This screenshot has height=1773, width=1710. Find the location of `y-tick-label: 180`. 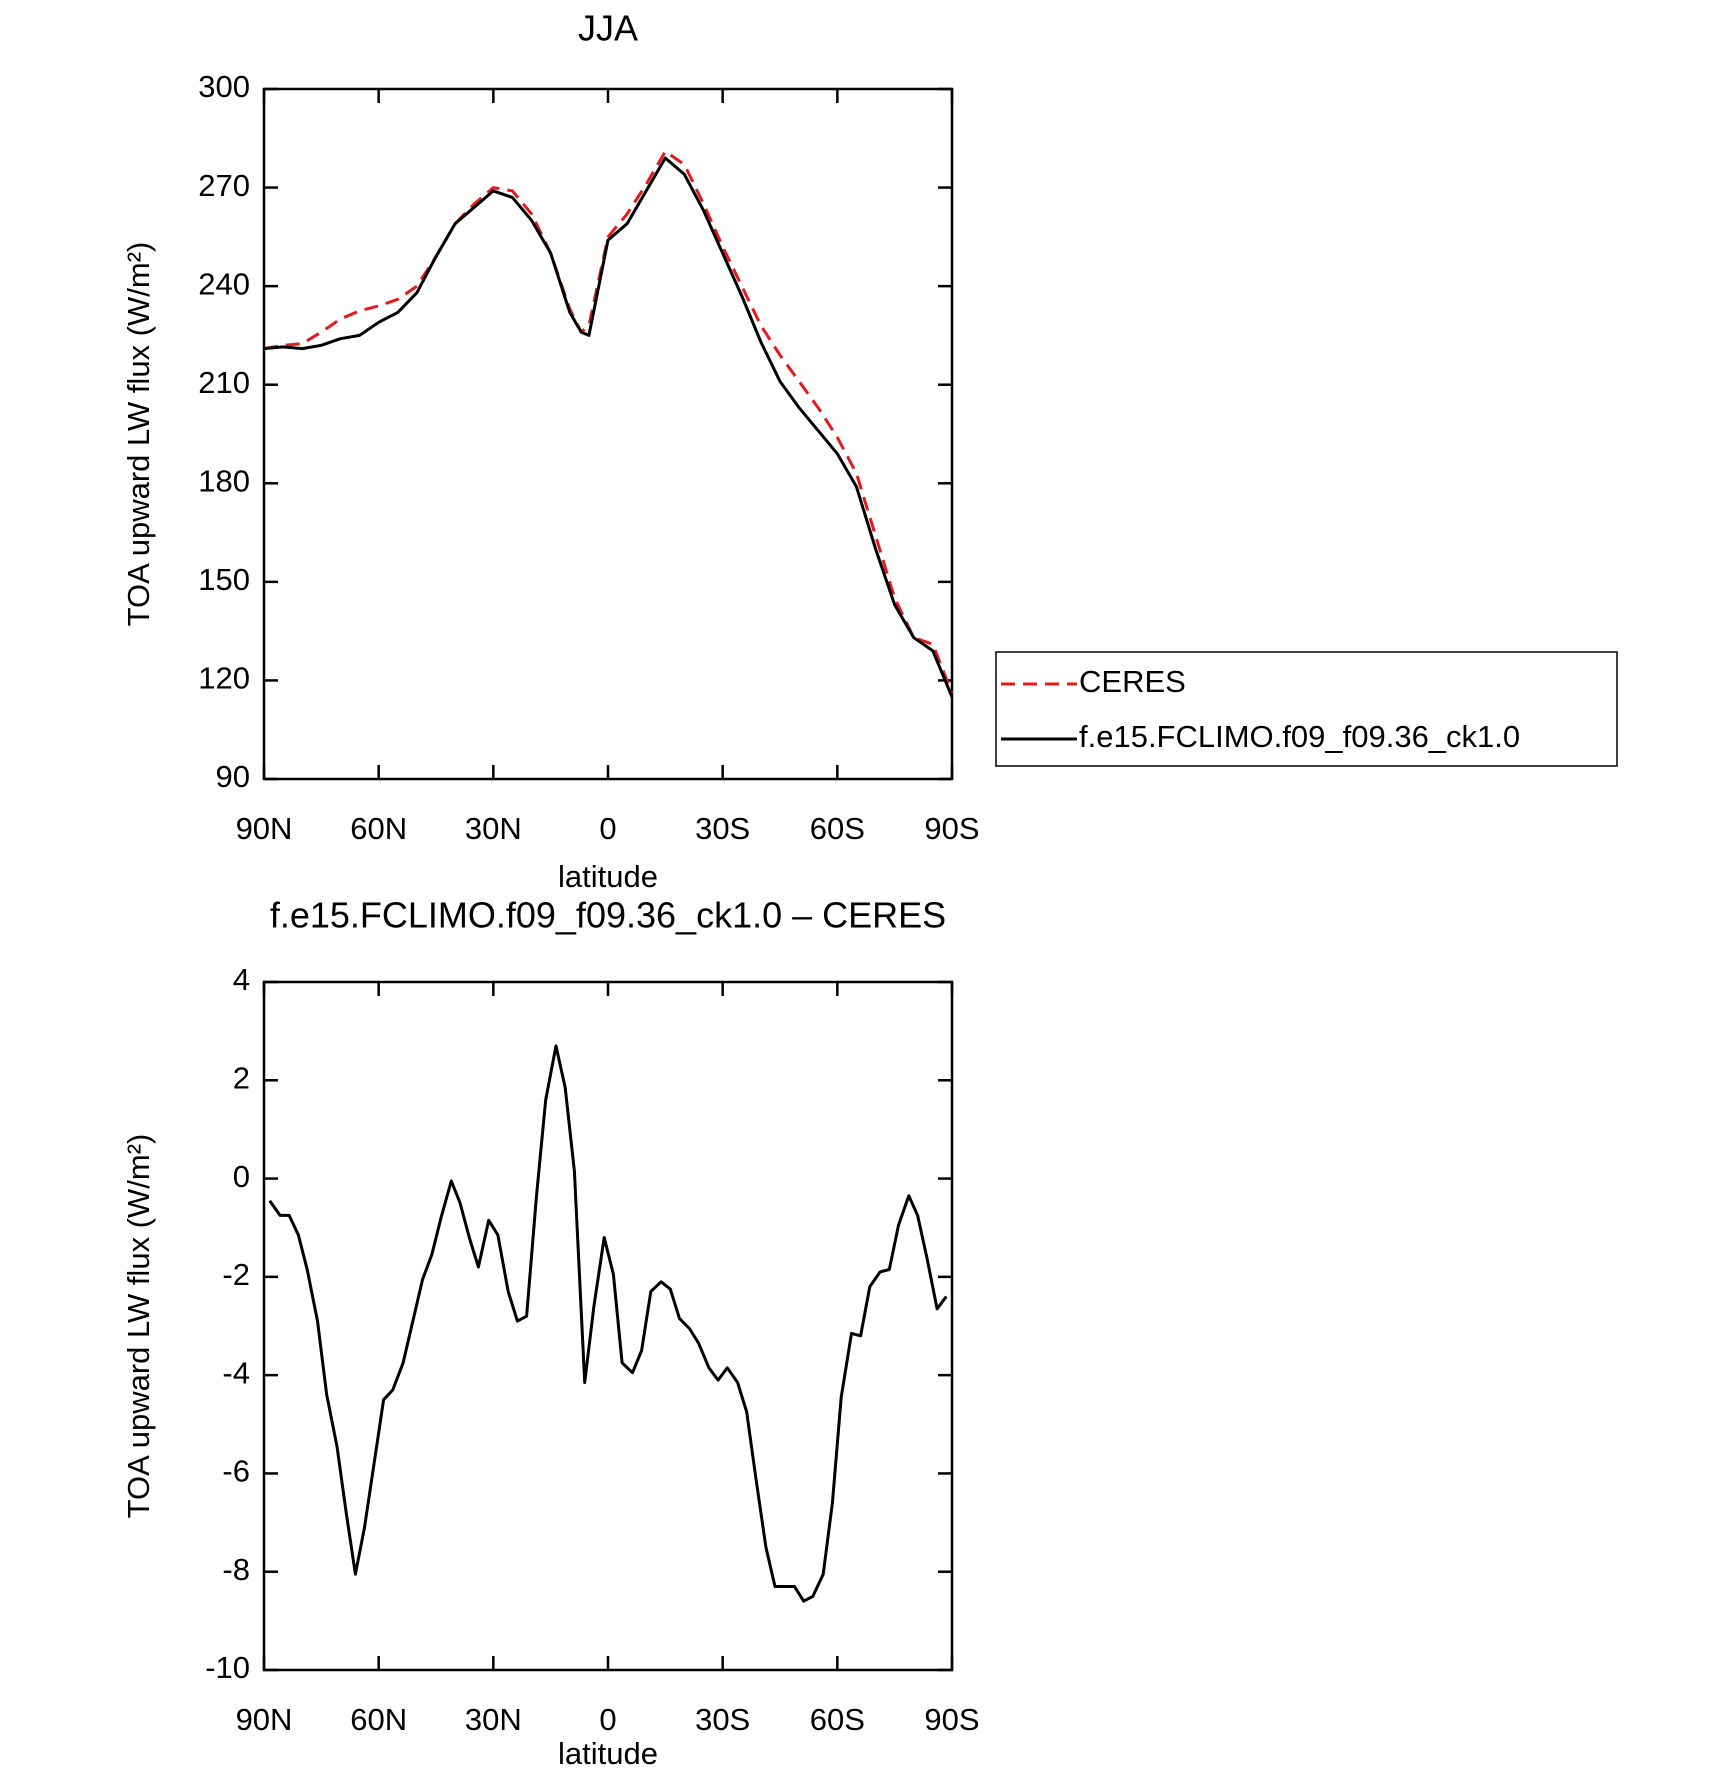

y-tick-label: 180 is located at coordinates (224, 480).